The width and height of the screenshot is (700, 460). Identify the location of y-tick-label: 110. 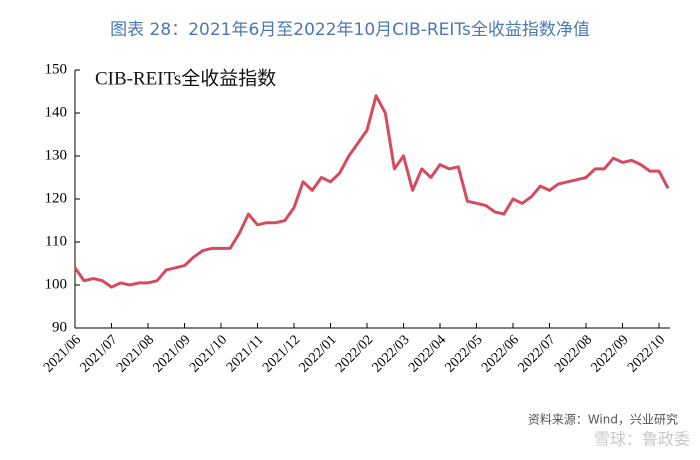
(56, 241).